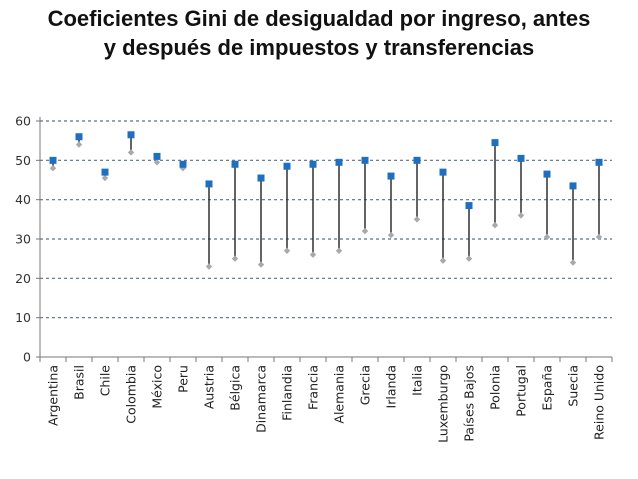 The width and height of the screenshot is (638, 479). I want to click on before-marker-austria, so click(209, 184).